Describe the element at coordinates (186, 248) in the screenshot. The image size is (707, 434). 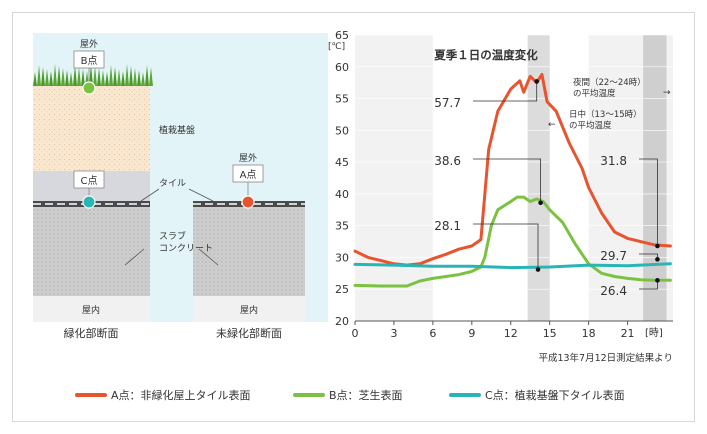
I see `slab-label-line2: コンクリート` at that location.